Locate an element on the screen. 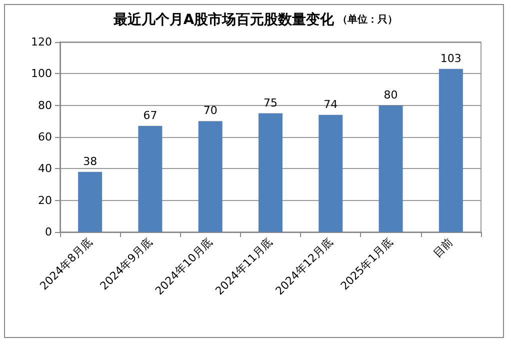  y-tick-label: 20 is located at coordinates (45, 200).